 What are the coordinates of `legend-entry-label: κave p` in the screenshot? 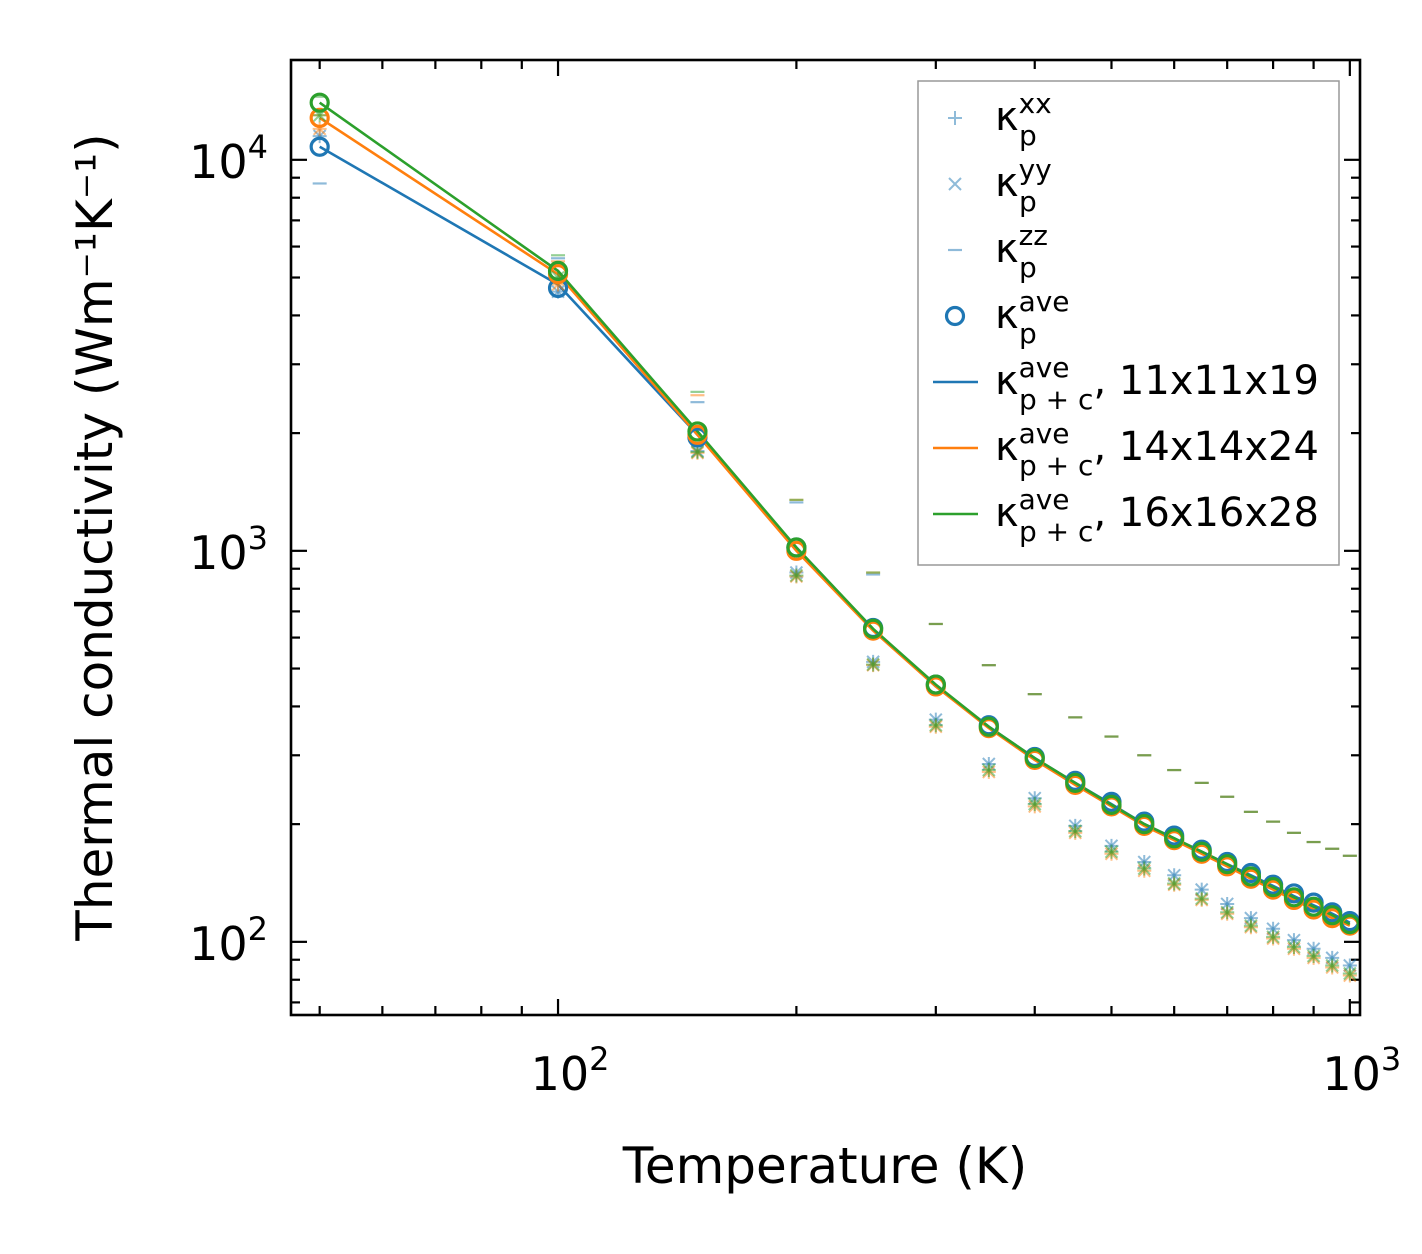 It's located at (1032, 317).